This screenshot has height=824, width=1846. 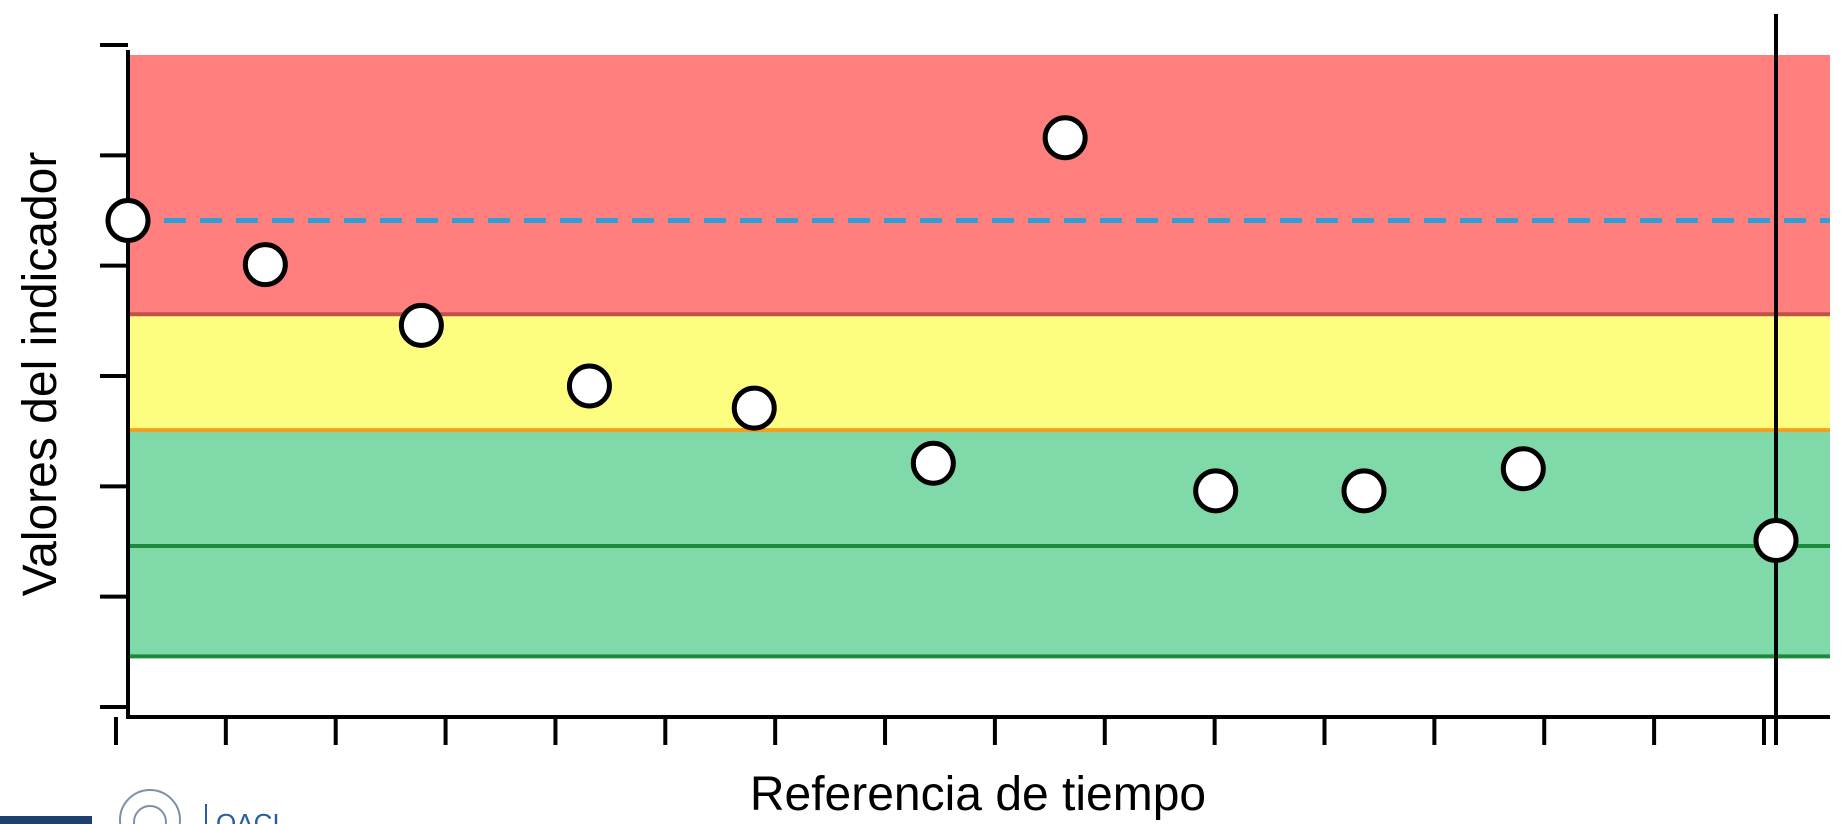 I want to click on emblem-icon, so click(x=150, y=806).